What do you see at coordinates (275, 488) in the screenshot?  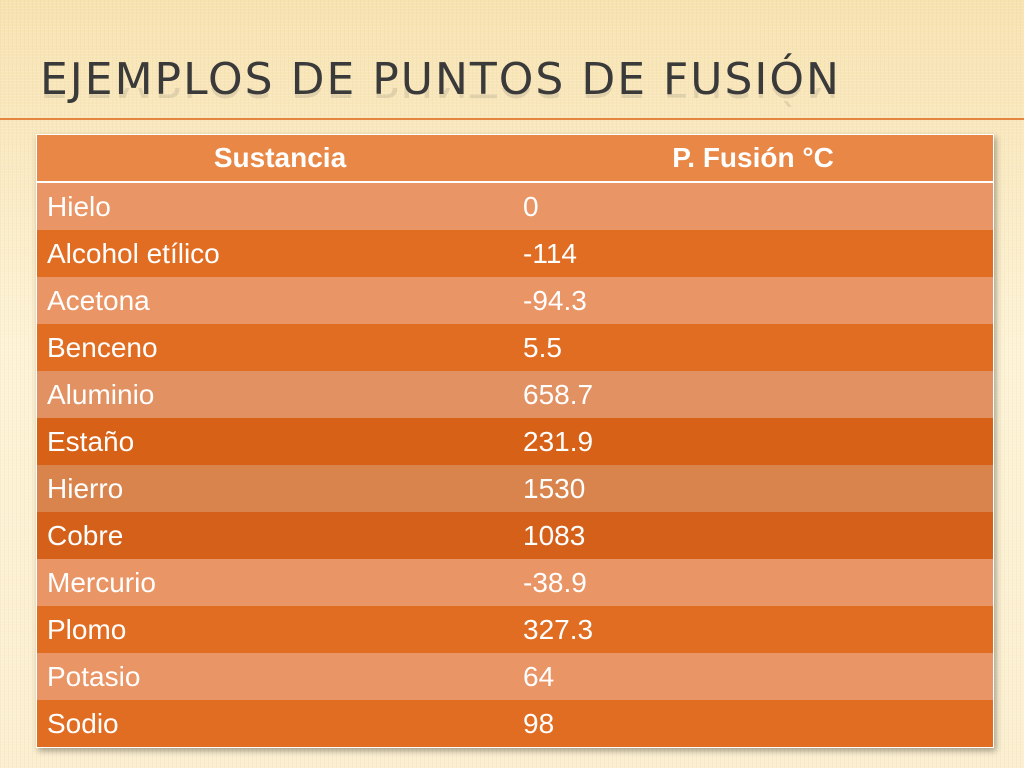 I see `substance-cell: Hierro` at bounding box center [275, 488].